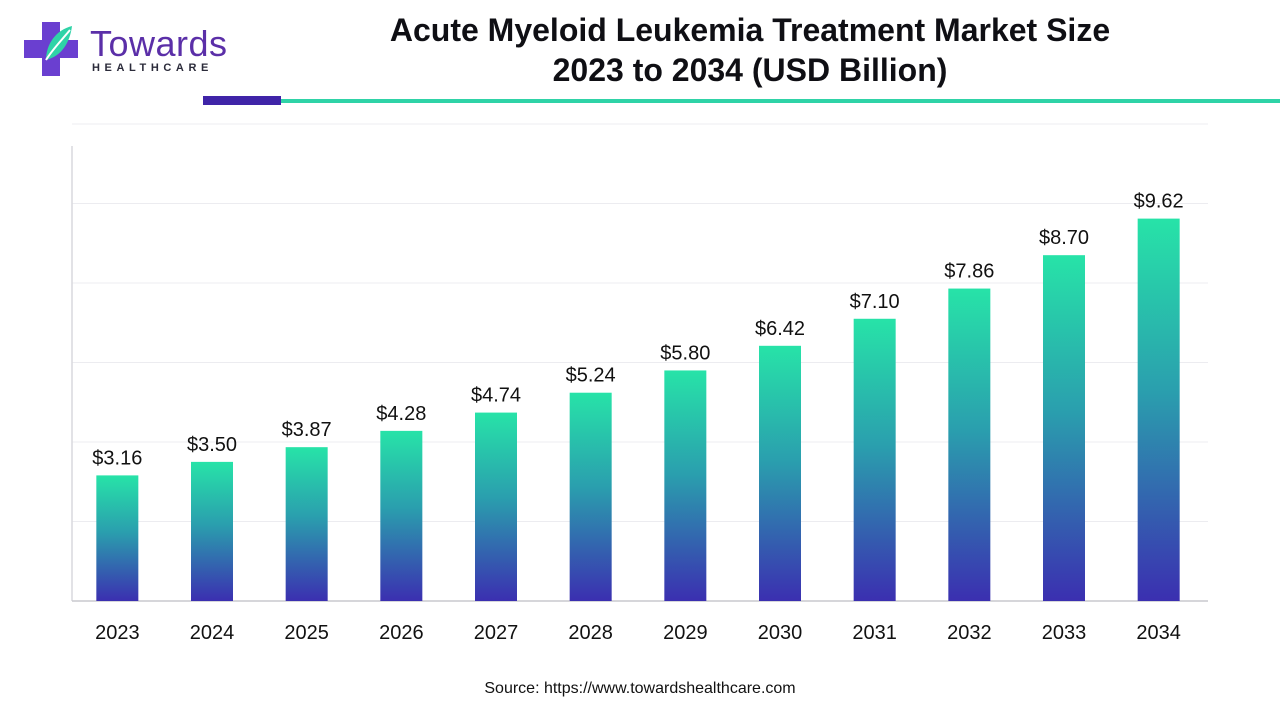 The image size is (1280, 720). I want to click on value-label-2033: $8.70, so click(1064, 238).